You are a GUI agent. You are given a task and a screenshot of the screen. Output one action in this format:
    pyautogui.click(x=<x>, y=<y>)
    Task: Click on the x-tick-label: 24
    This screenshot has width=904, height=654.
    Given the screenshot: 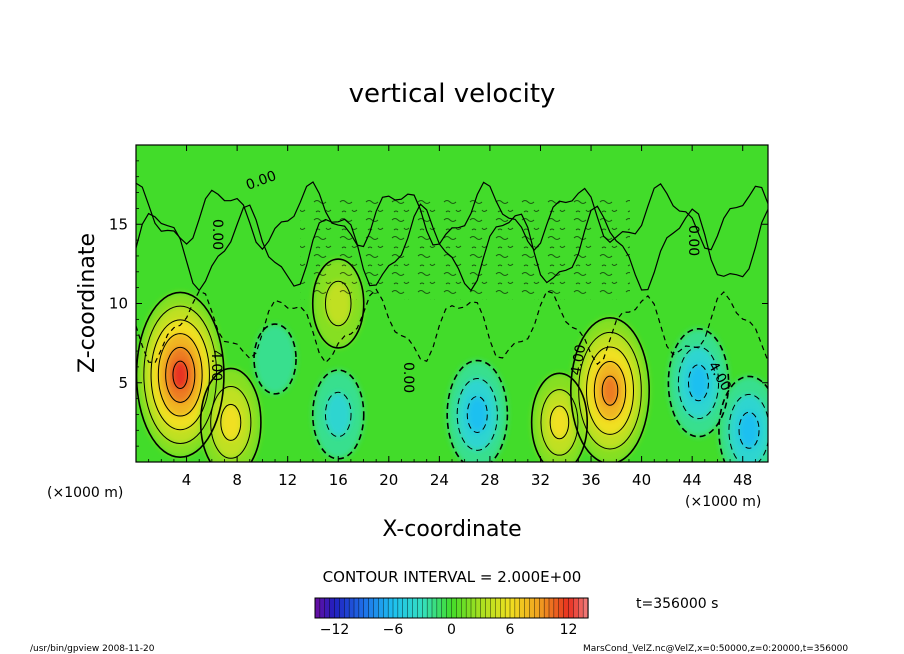 What is the action you would take?
    pyautogui.click(x=439, y=480)
    